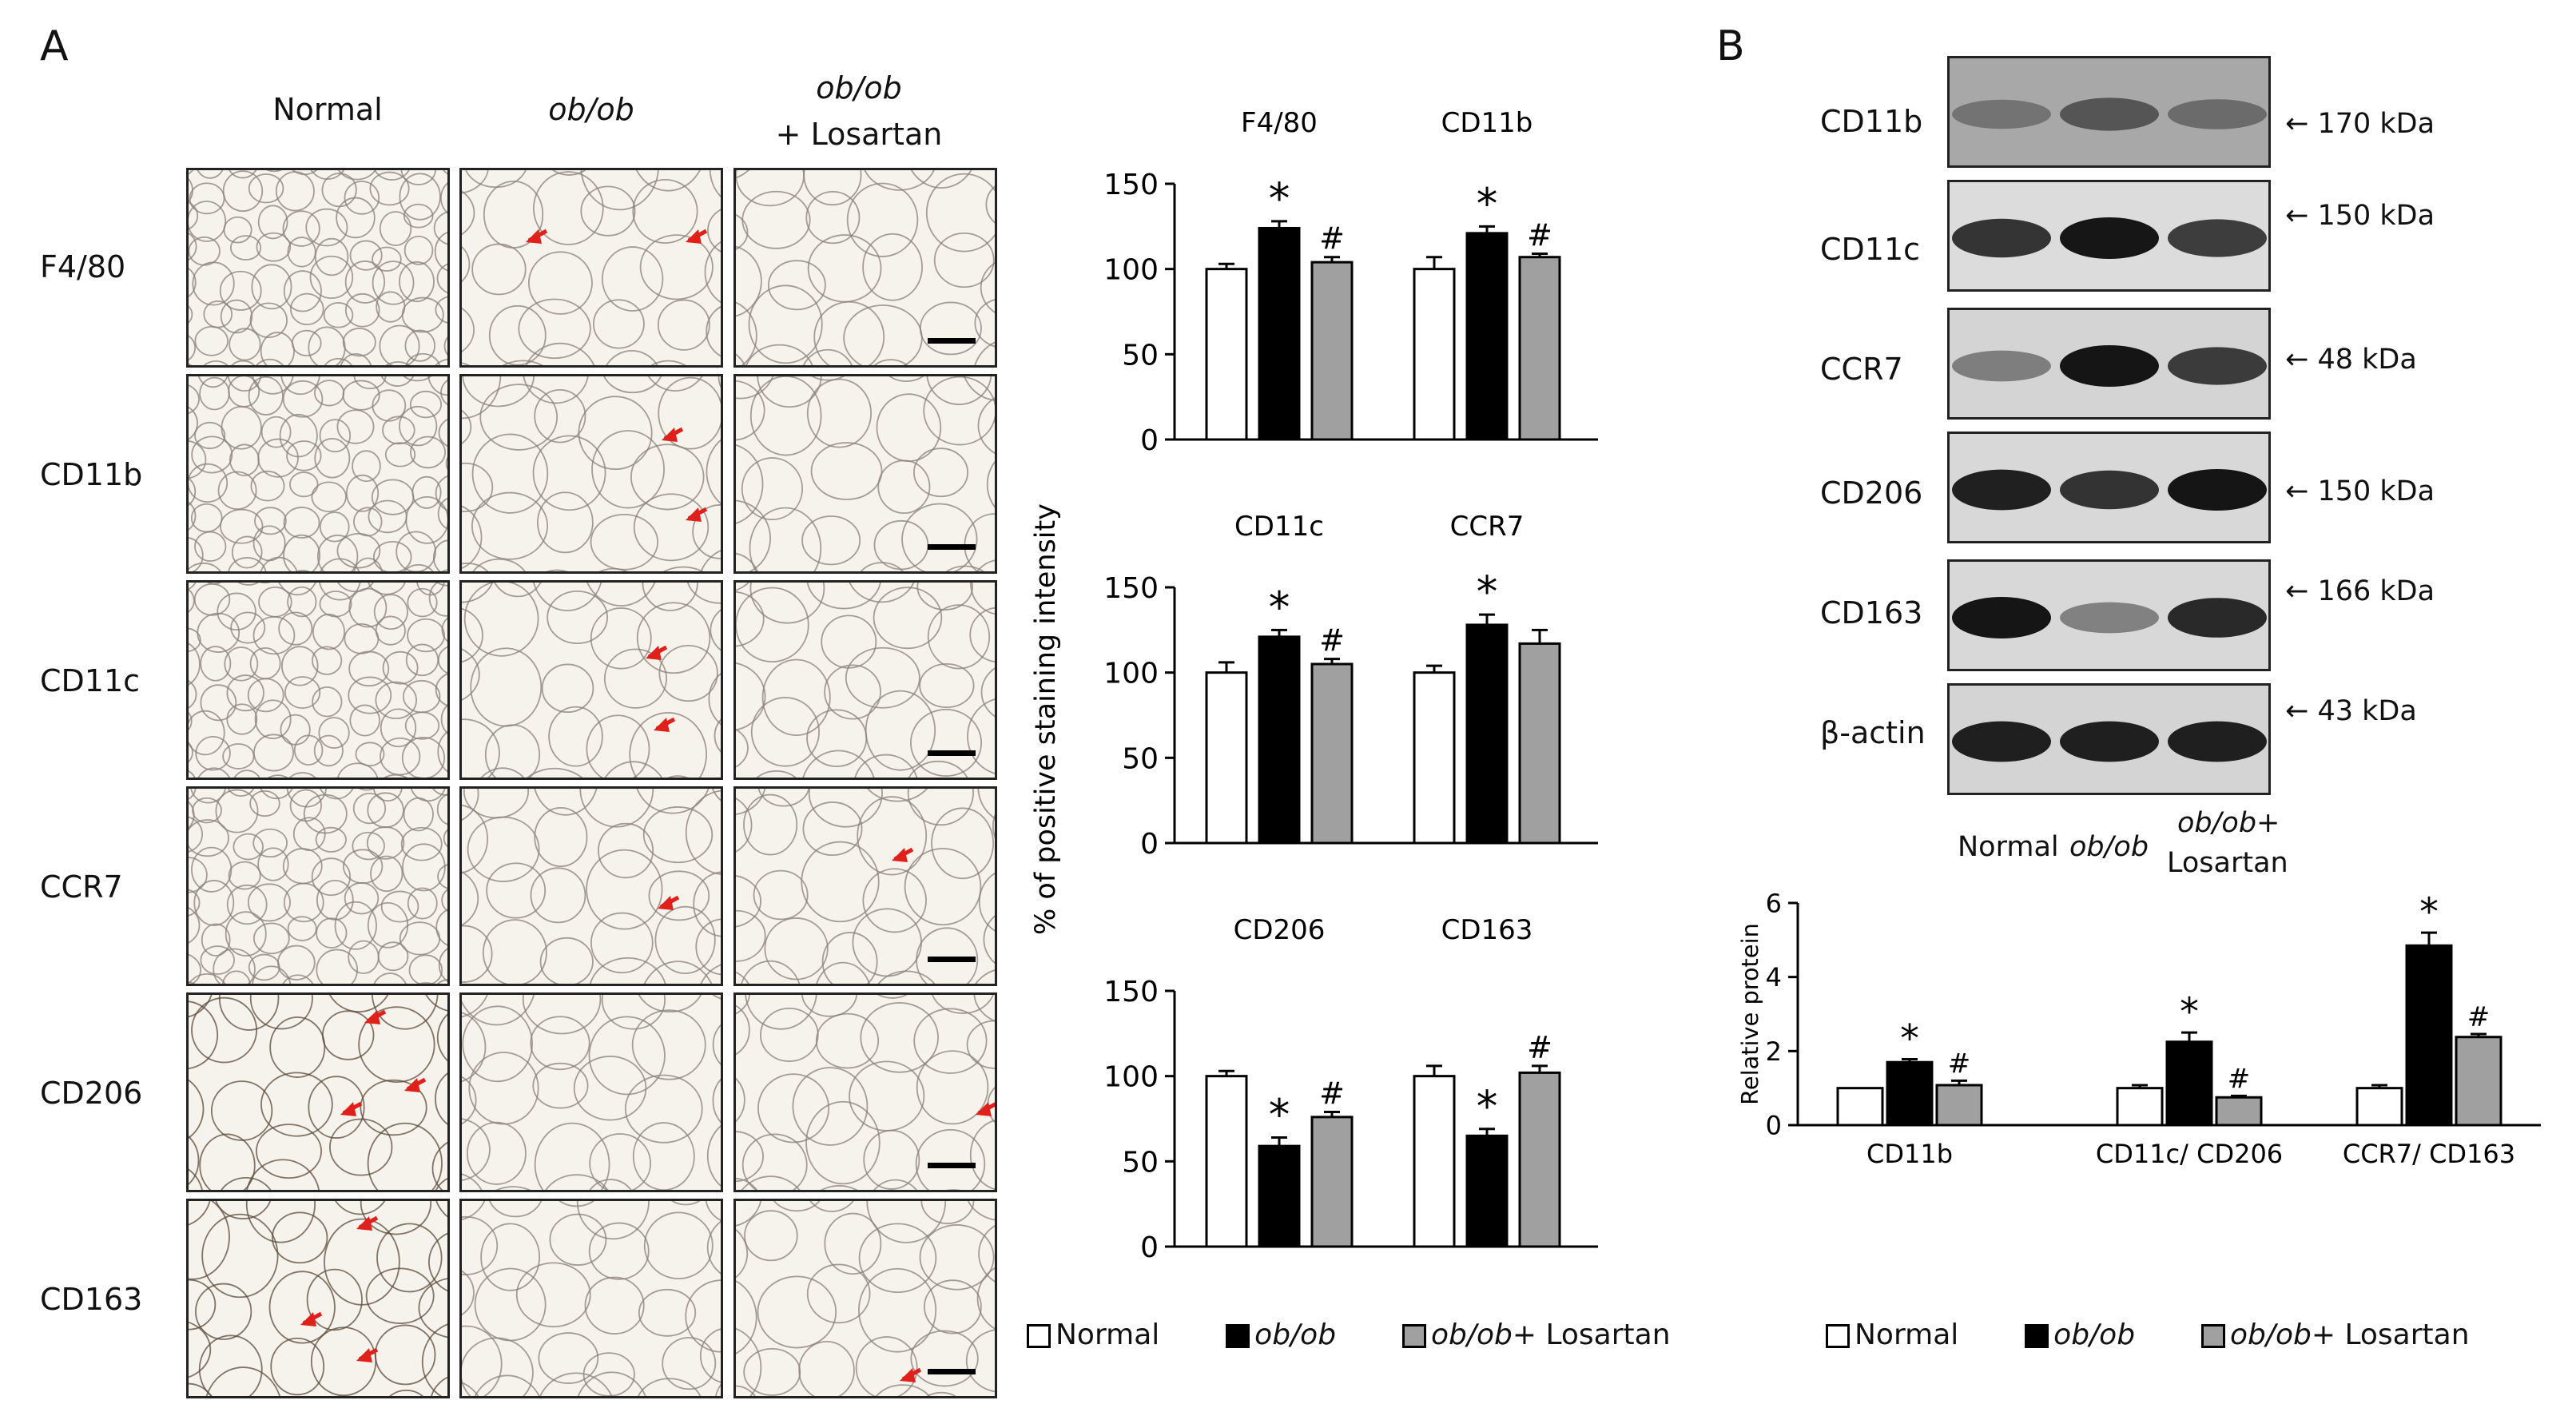 The height and width of the screenshot is (1420, 2576). I want to click on column-title-losartan-line1: ob/ob, so click(859, 87).